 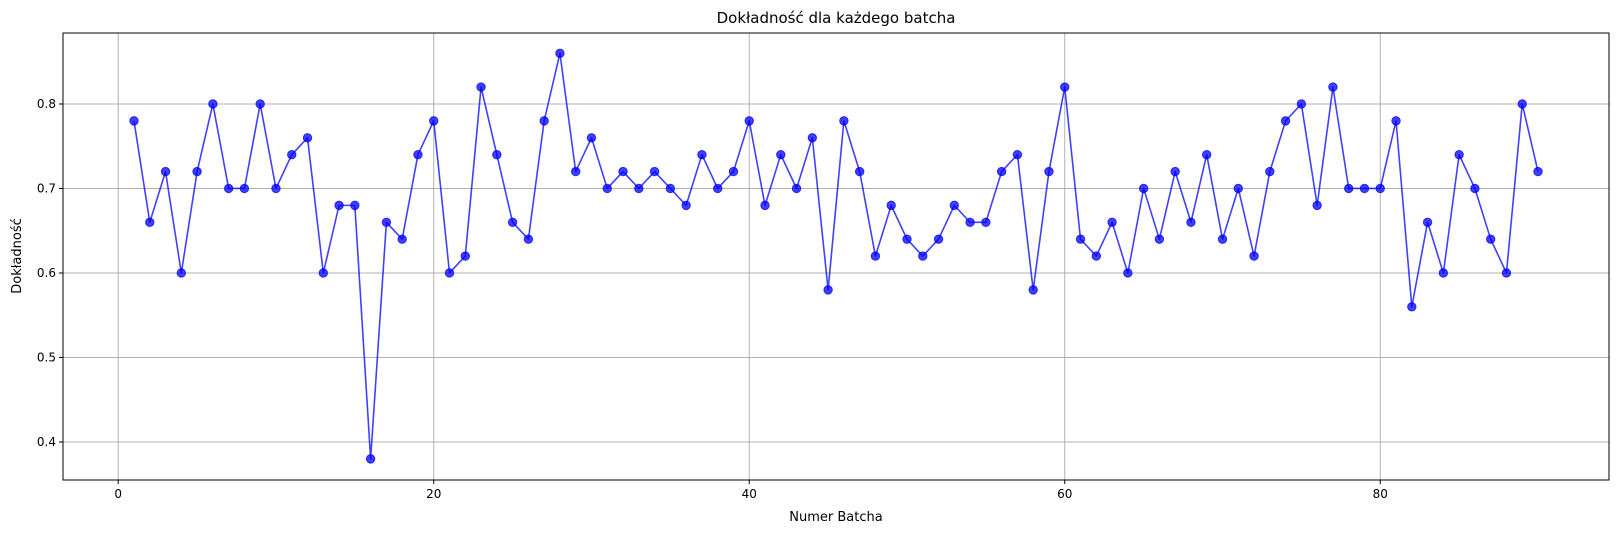 I want to click on y-tick-label: 0.5, so click(x=46, y=357).